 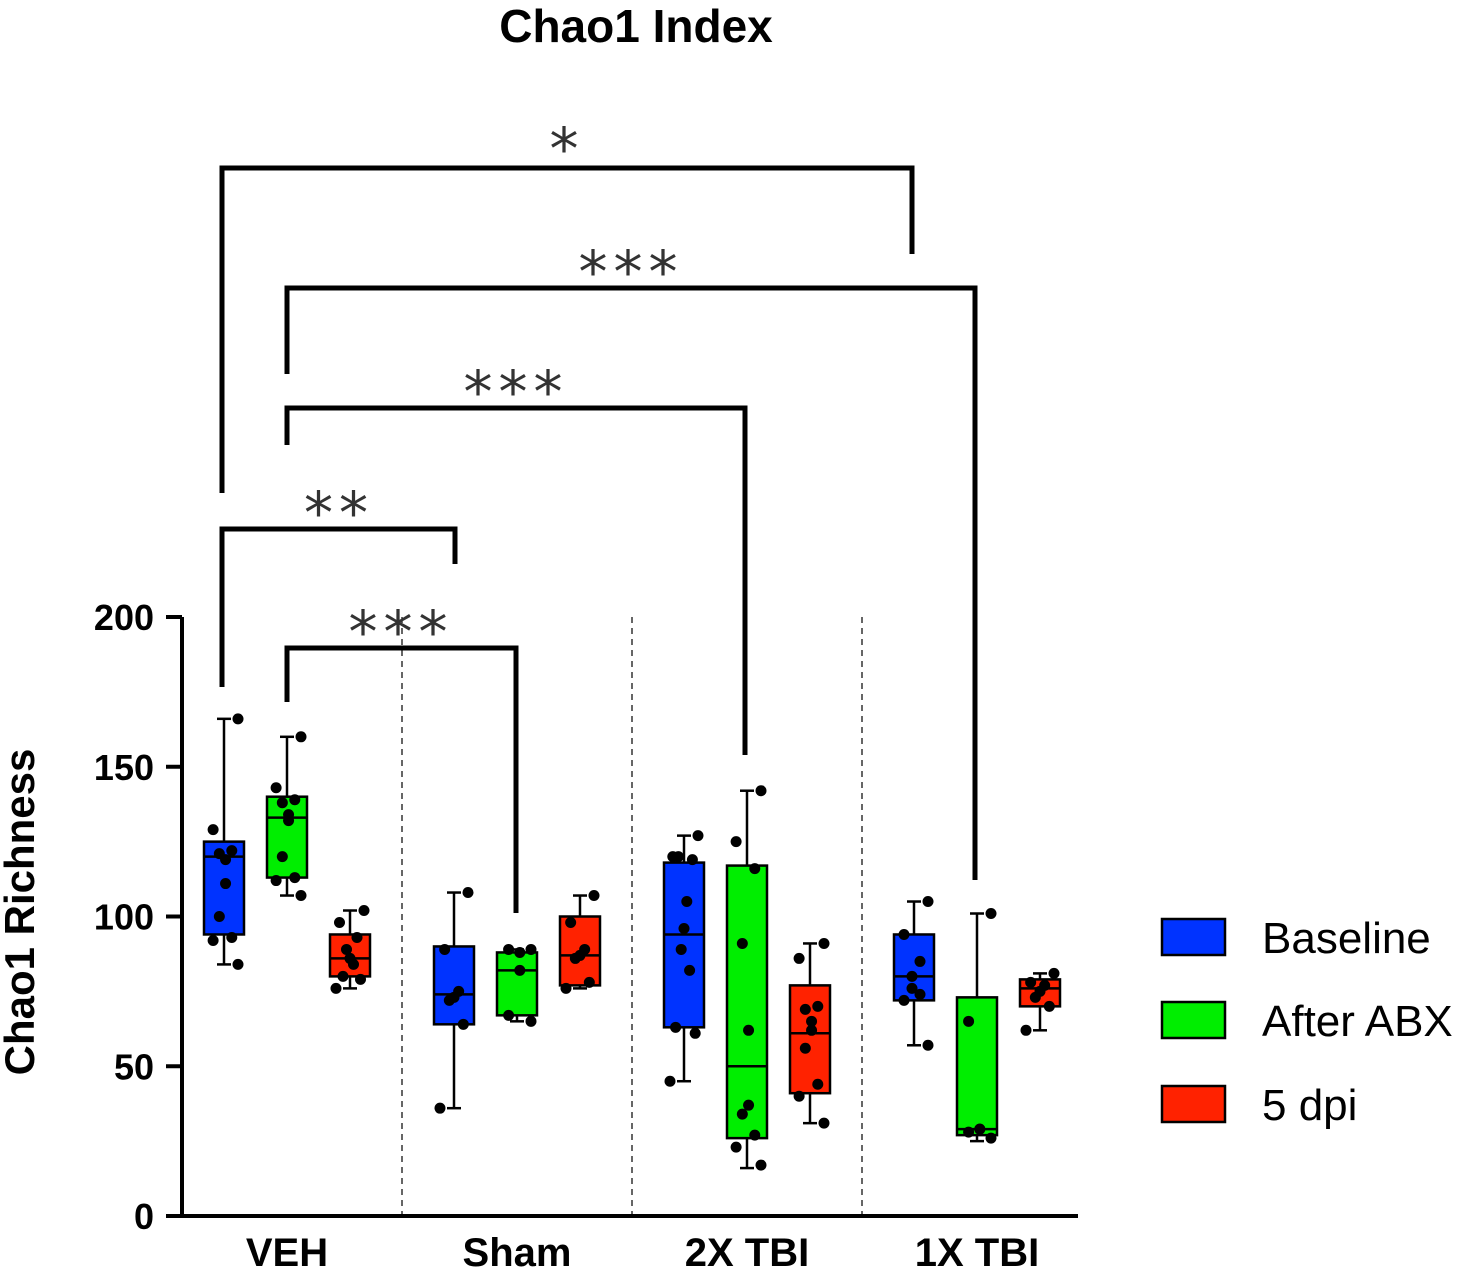 What do you see at coordinates (454, 985) in the screenshot?
I see `box-sham-baseline` at bounding box center [454, 985].